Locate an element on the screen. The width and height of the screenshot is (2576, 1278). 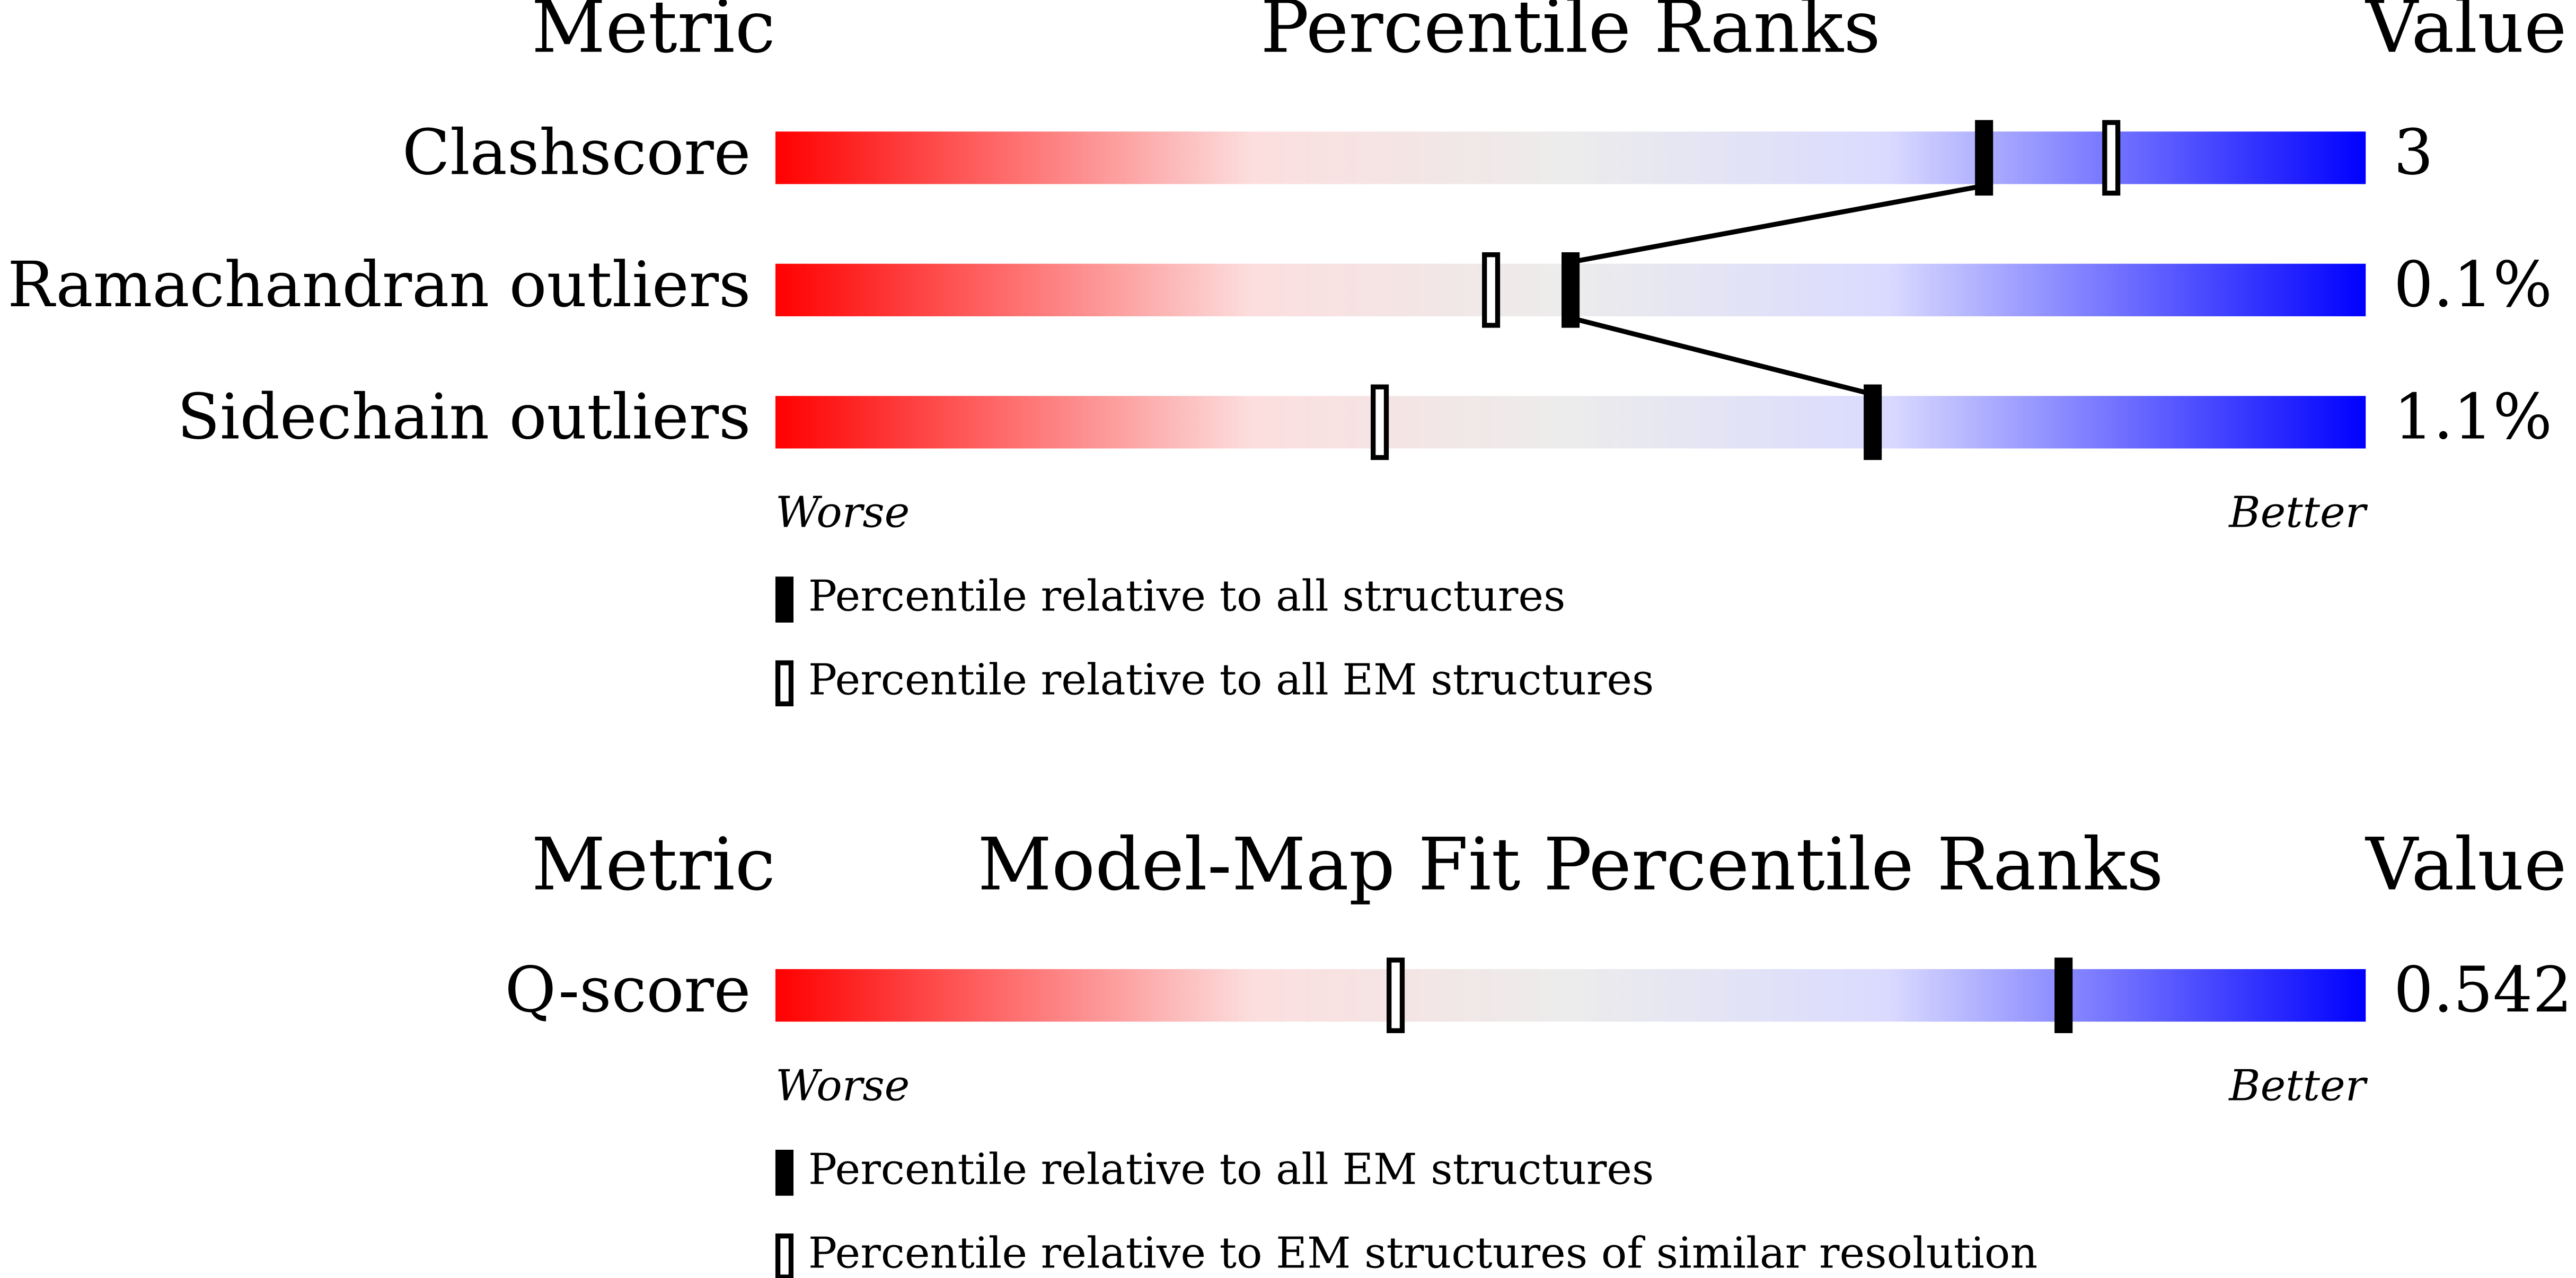
legend-label: Percentile relative to all structures is located at coordinates (1187, 597).